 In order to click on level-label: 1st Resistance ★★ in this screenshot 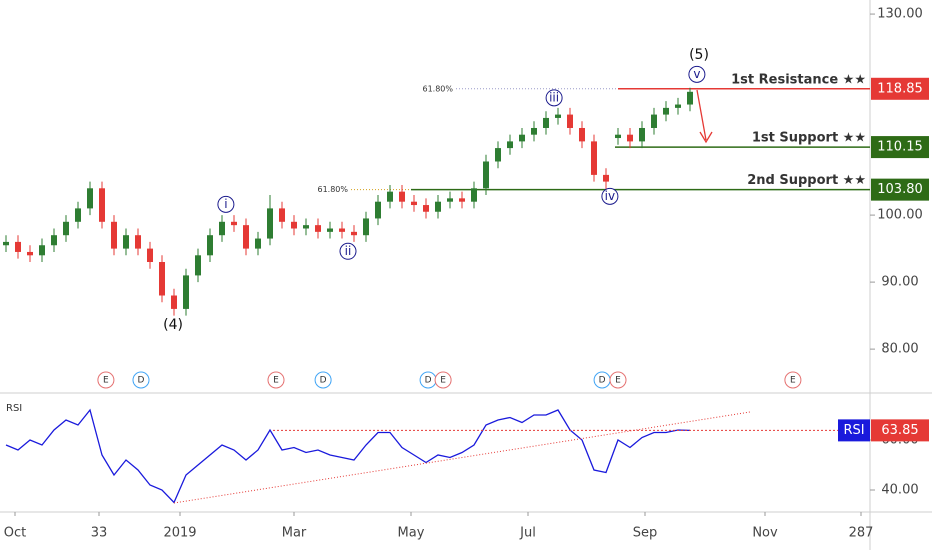, I will do `click(798, 79)`.